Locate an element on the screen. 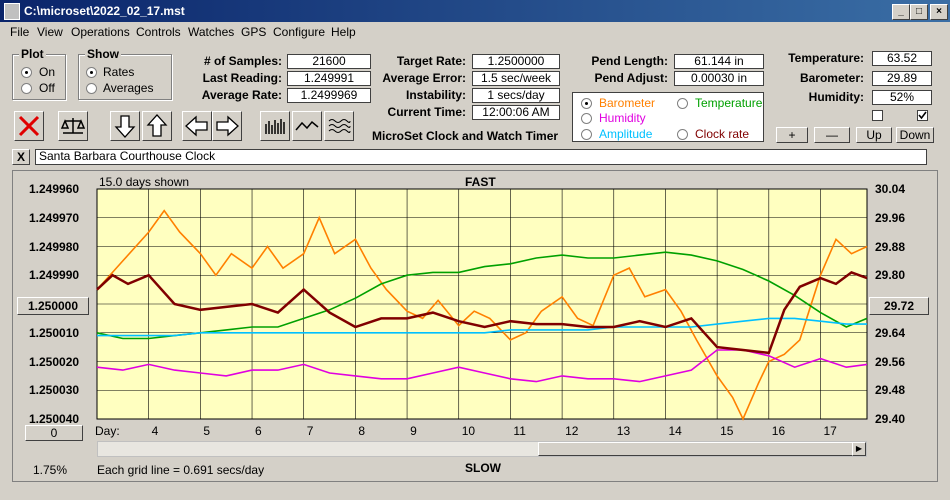  left-axis-tick: 1.249960 is located at coordinates (54, 189).